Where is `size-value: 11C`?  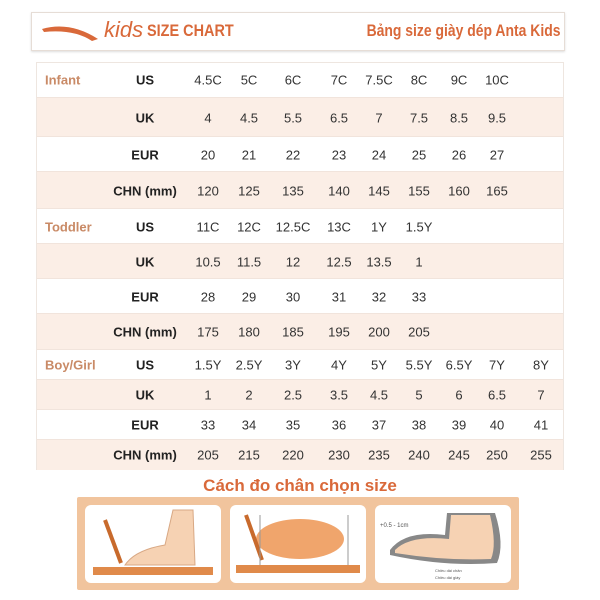
size-value: 11C is located at coordinates (208, 226).